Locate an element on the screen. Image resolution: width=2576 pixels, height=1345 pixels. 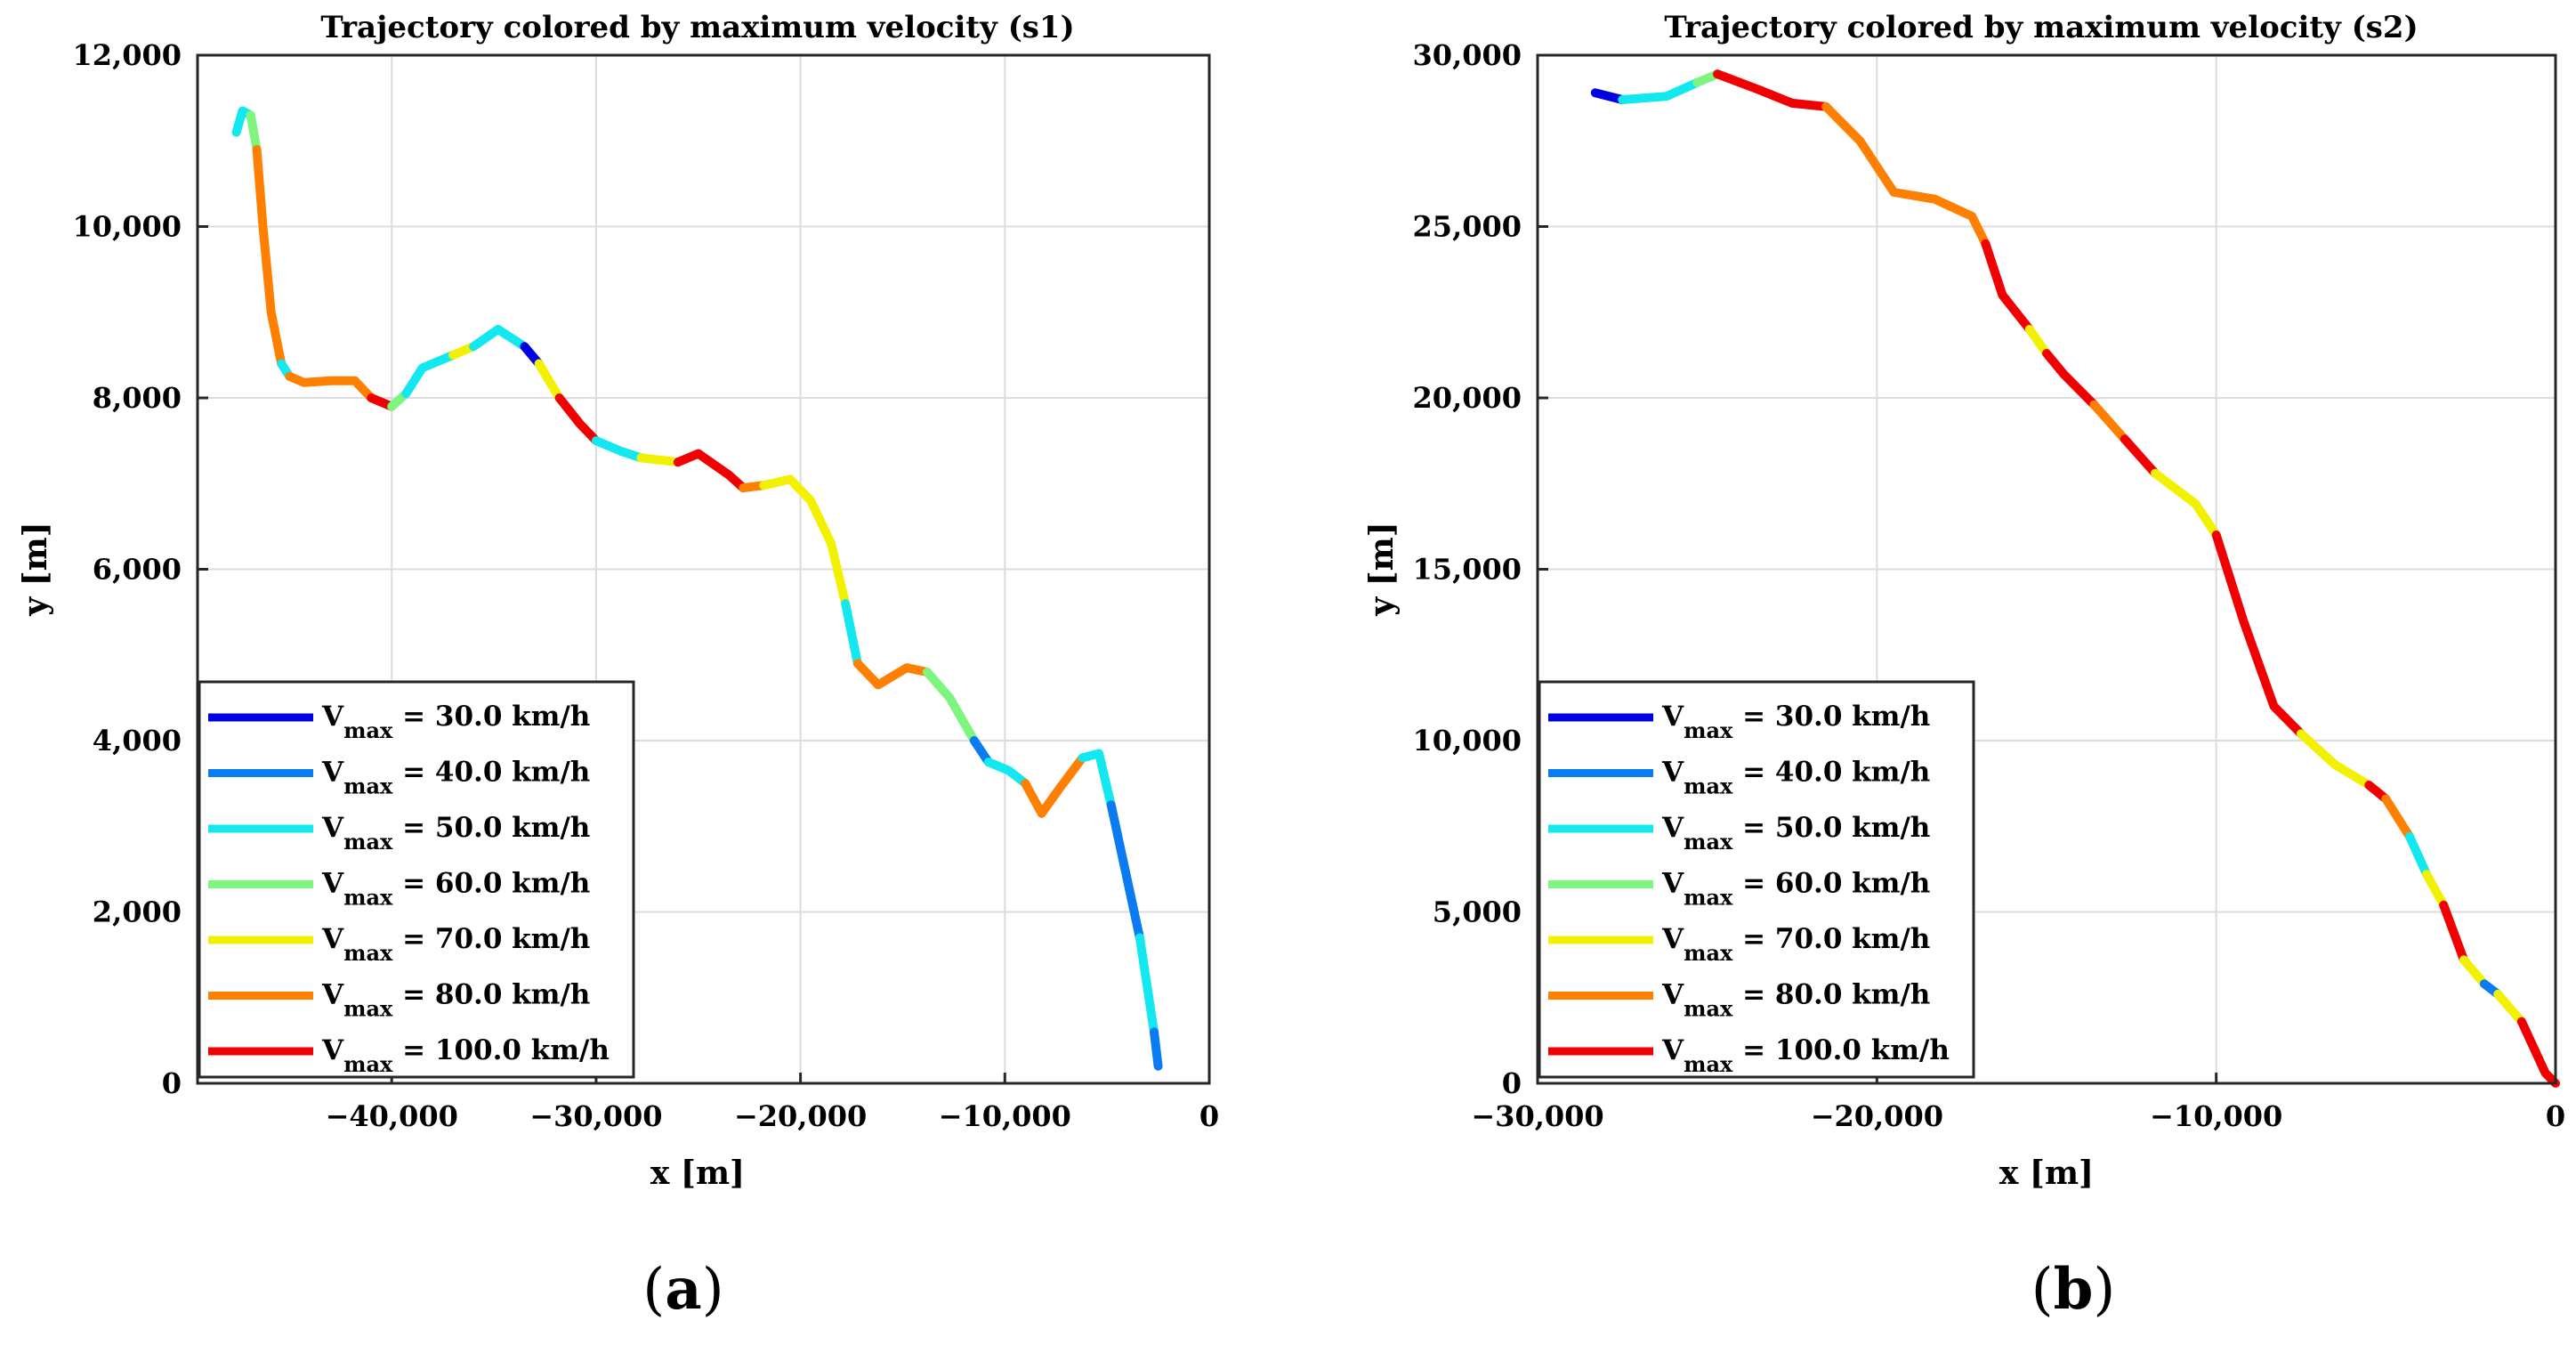
chart-a-xtick-label: 0 is located at coordinates (1209, 1116).